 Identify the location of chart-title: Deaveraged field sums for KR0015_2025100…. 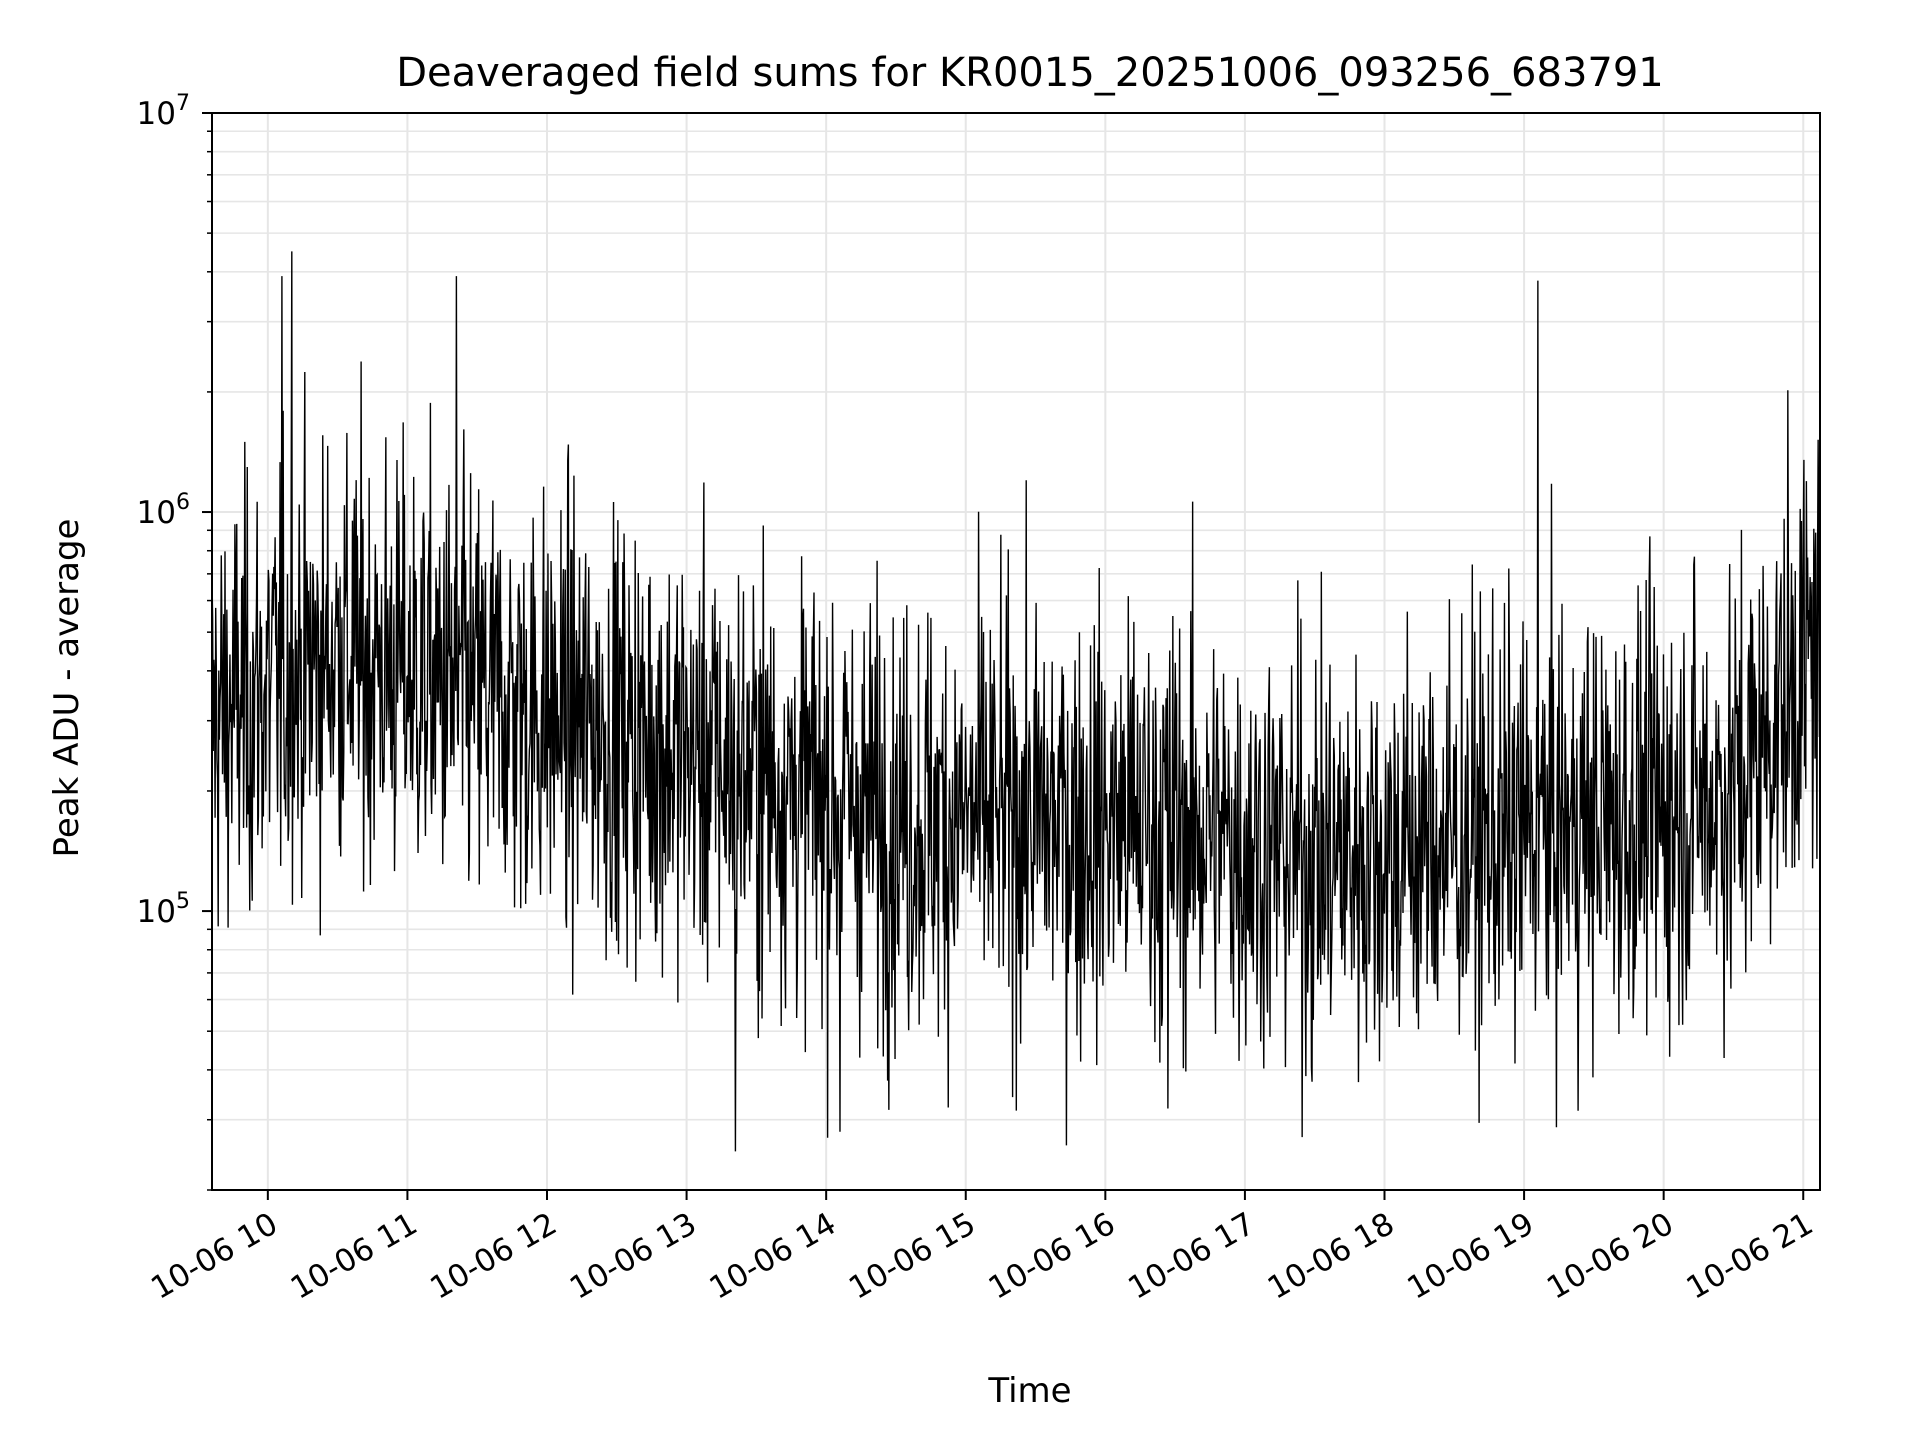
(1030, 73).